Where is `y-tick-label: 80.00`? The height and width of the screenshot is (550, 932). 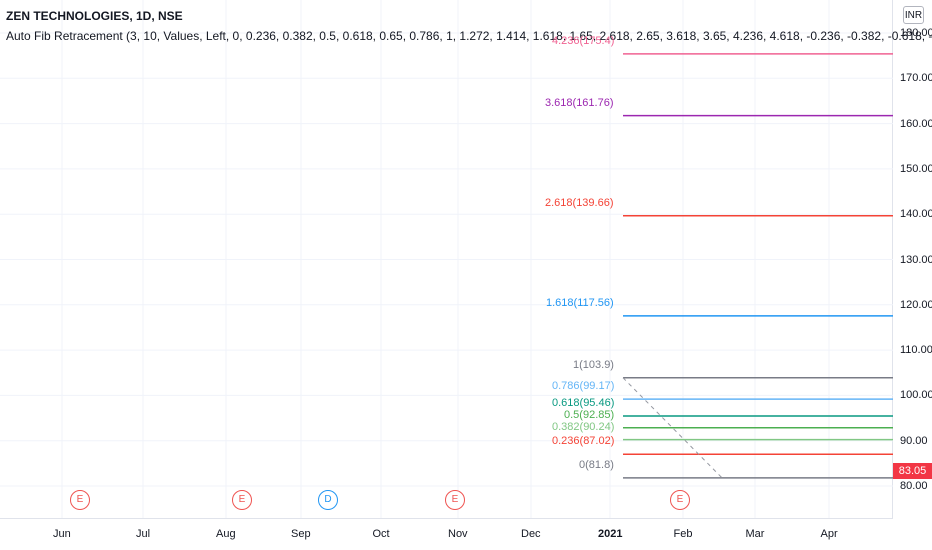
y-tick-label: 80.00 is located at coordinates (914, 486).